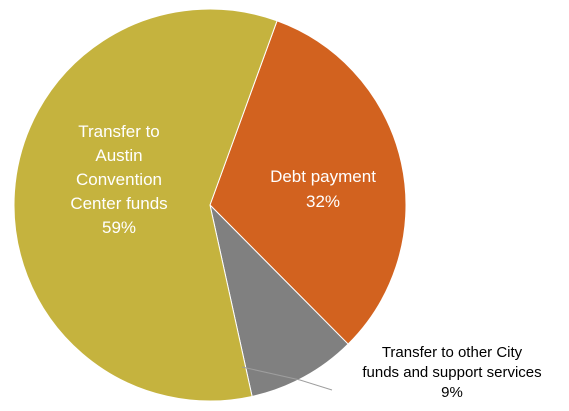  Describe the element at coordinates (323, 176) in the screenshot. I see `slice-label-0-line-0: Debt payment` at that location.